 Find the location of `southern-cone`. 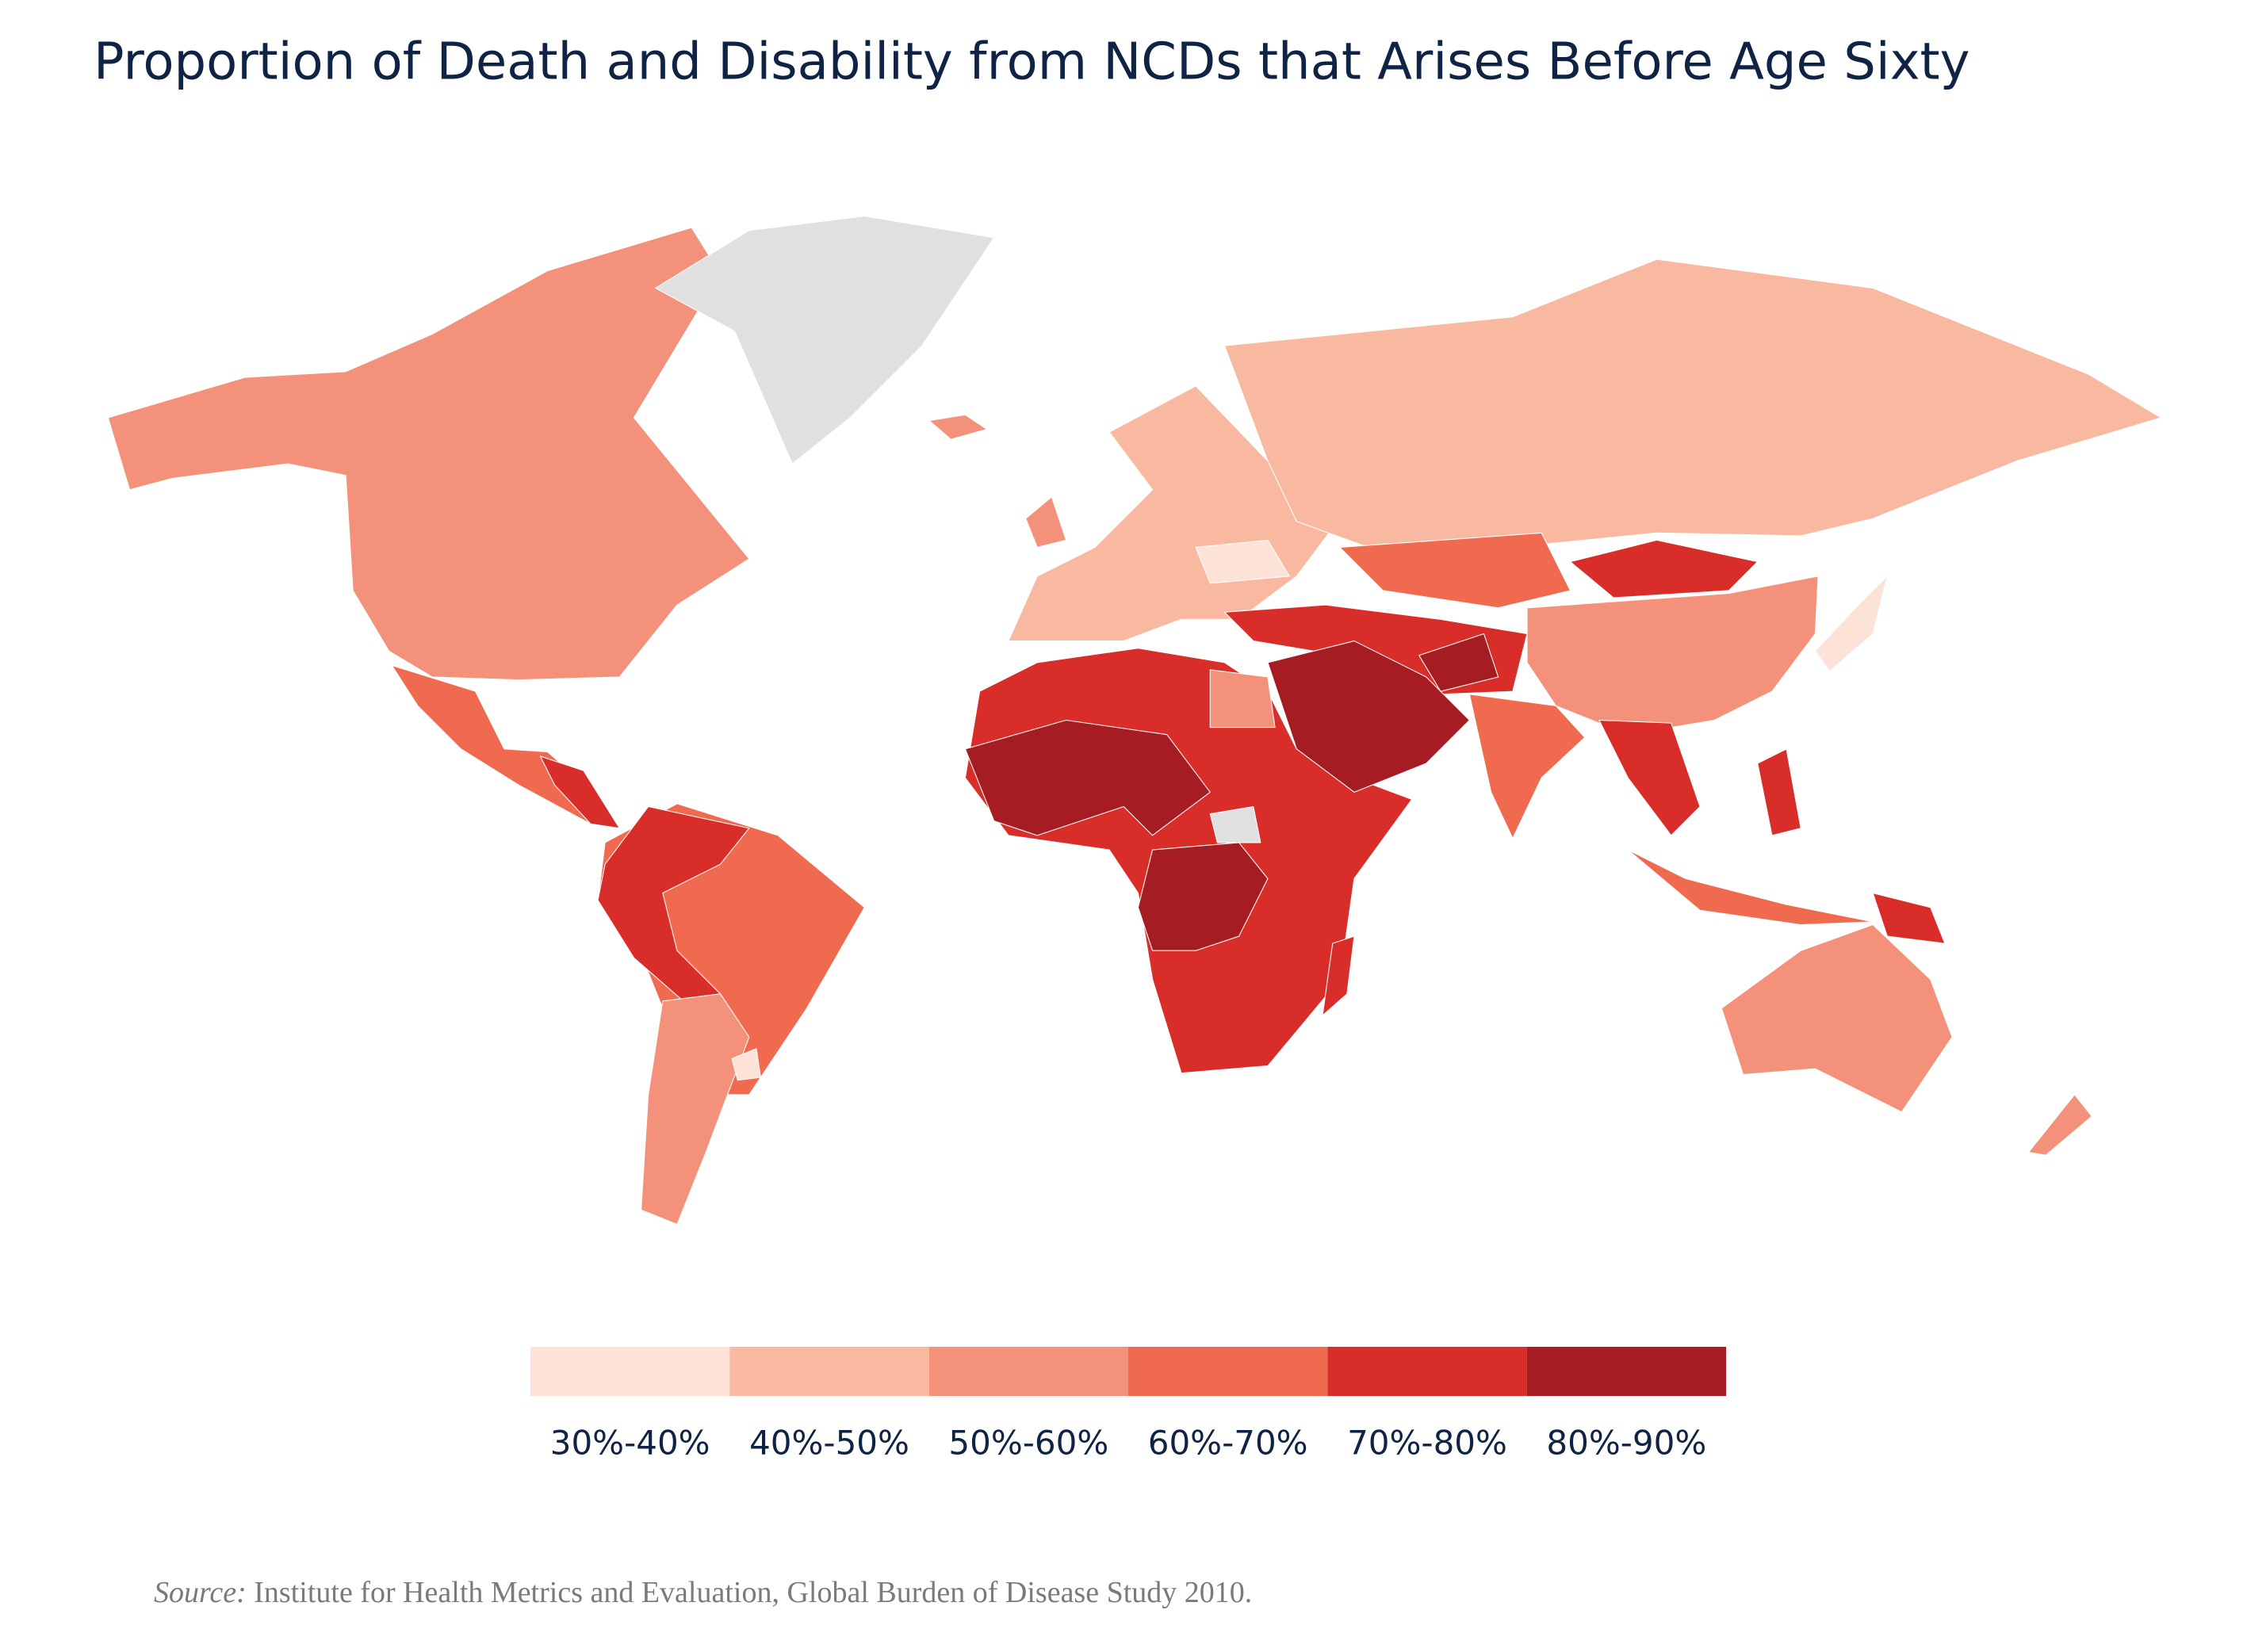

southern-cone is located at coordinates (695, 1109).